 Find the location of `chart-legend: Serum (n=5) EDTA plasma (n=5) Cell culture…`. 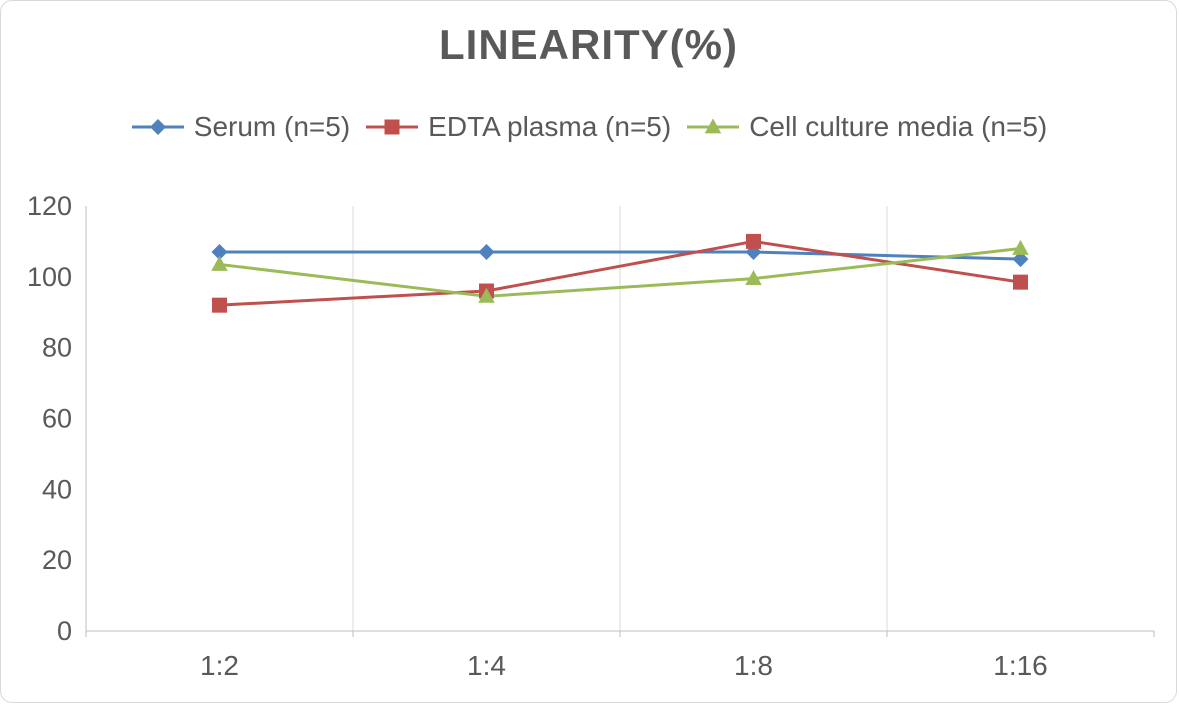

chart-legend: Serum (n=5) EDTA plasma (n=5) Cell culture… is located at coordinates (588, 127).